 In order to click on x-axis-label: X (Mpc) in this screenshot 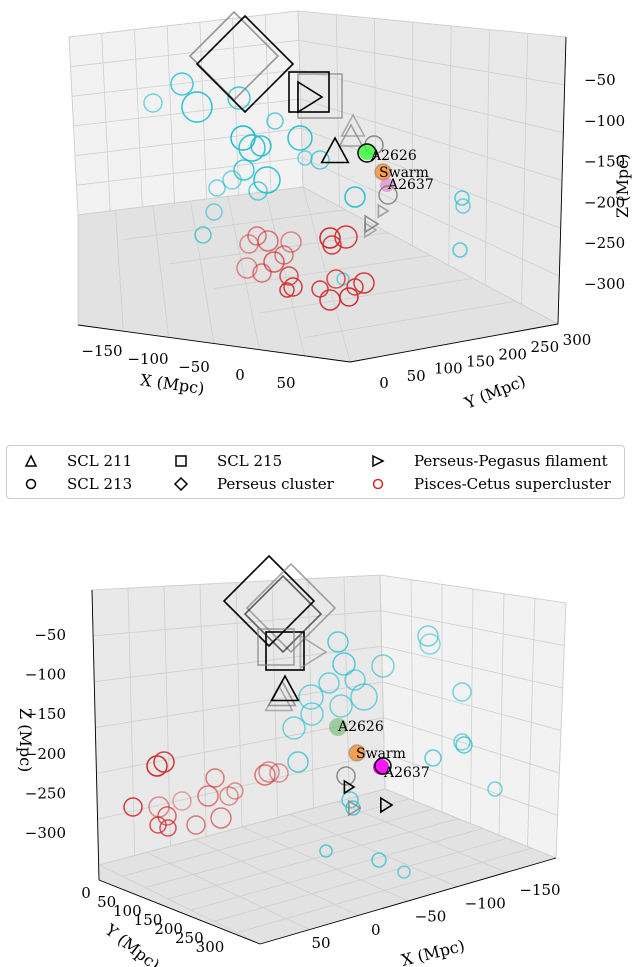, I will do `click(432, 951)`.